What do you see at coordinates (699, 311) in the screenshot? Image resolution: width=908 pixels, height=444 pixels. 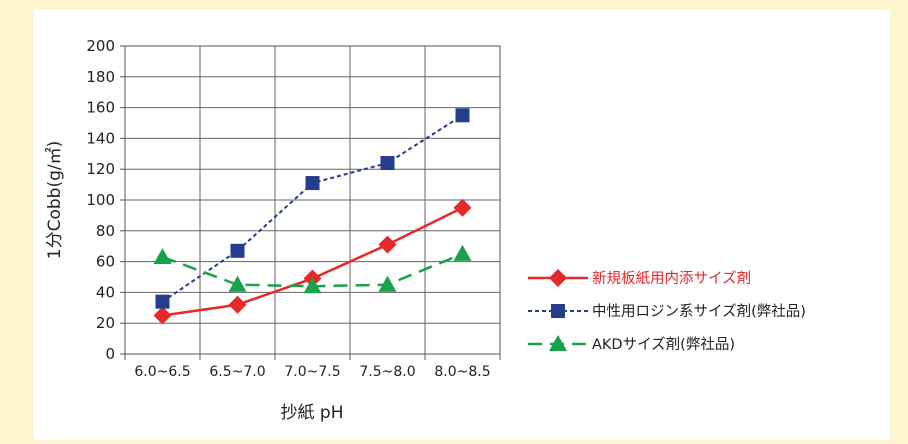 I see `legend-label: 中性用ロジン系サイズ剤(弊社品)` at bounding box center [699, 311].